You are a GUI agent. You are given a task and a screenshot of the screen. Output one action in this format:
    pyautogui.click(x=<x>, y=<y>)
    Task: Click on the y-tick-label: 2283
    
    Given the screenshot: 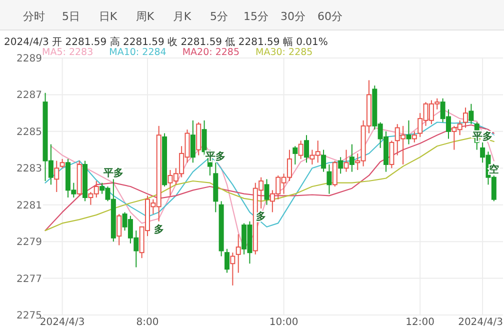 What is the action you would take?
    pyautogui.click(x=29, y=169)
    